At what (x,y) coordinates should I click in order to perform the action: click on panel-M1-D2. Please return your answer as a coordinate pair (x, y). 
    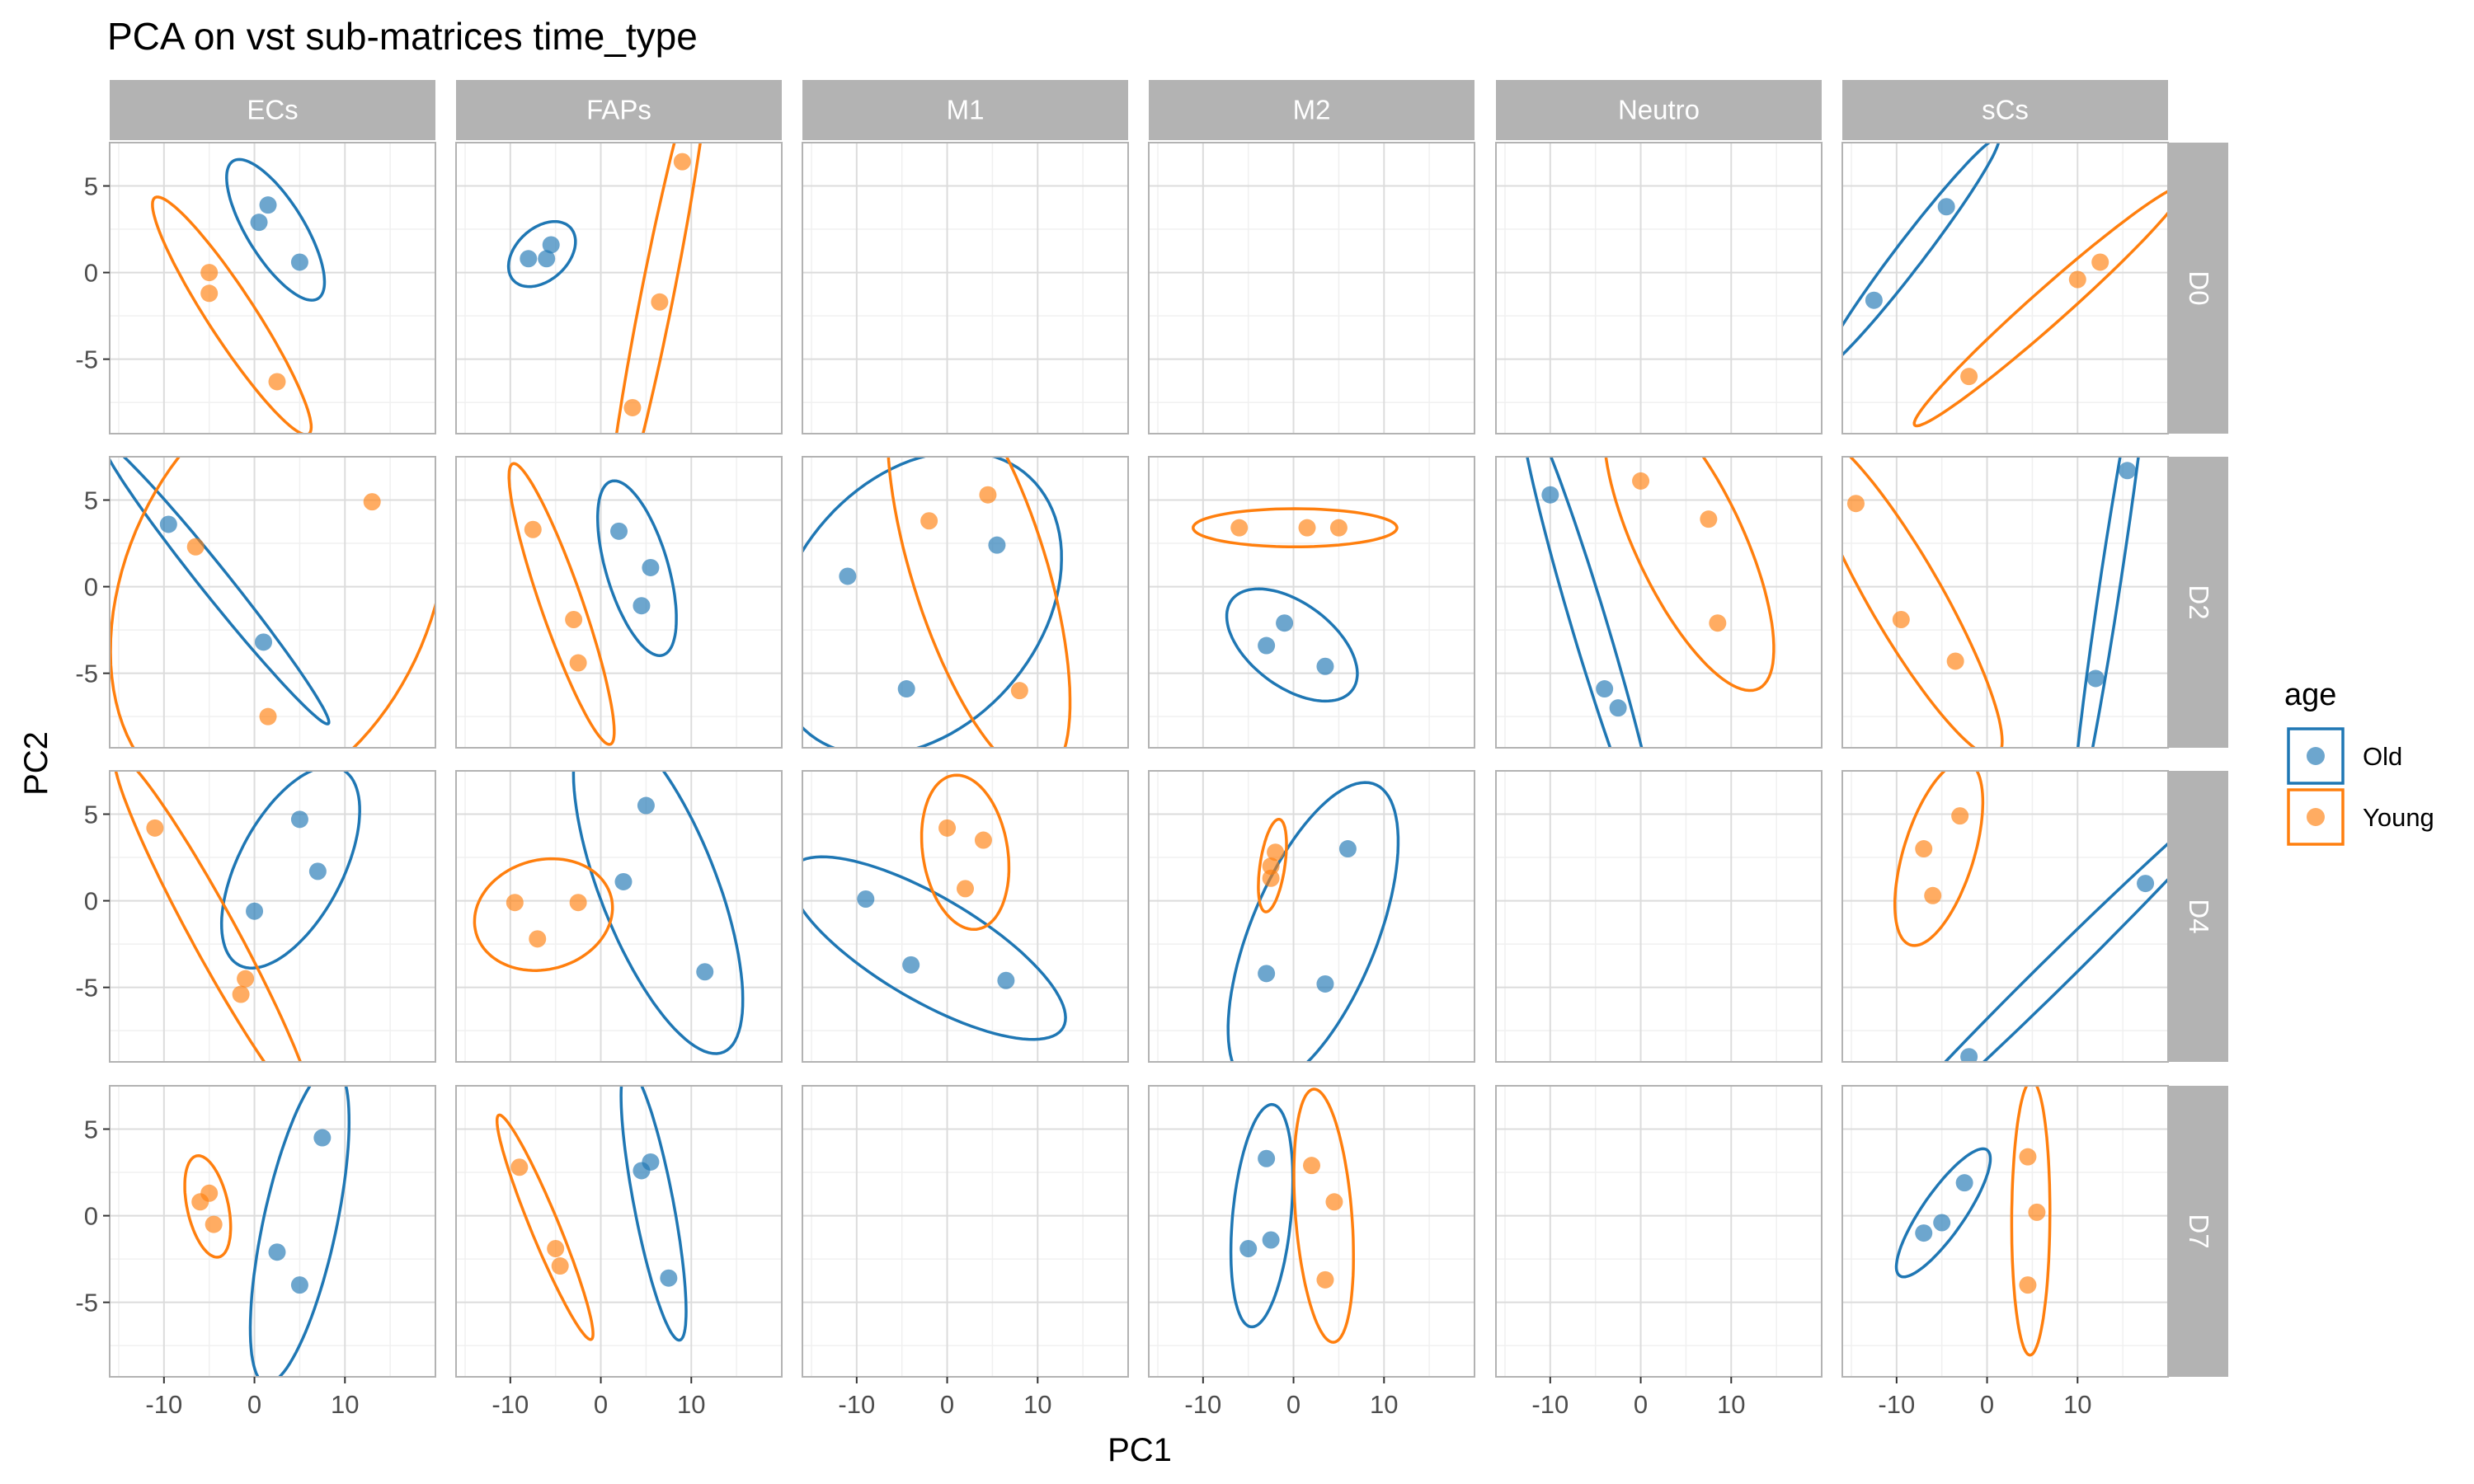
    Looking at the image, I should click on (965, 602).